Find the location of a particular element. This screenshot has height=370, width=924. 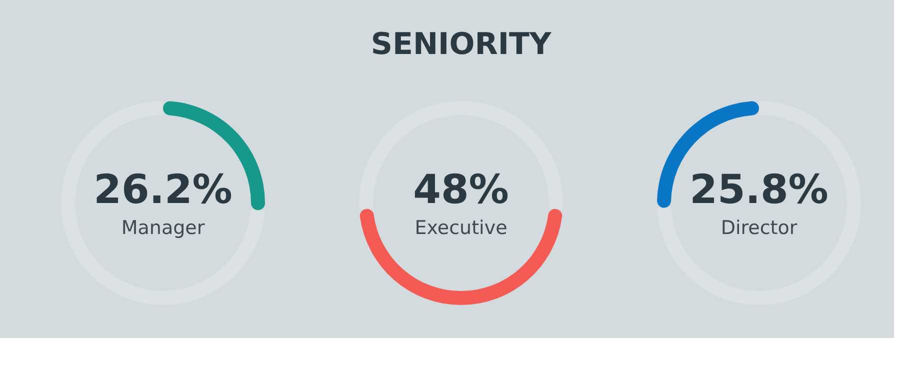

chart-title: SENIORITY is located at coordinates (461, 44).